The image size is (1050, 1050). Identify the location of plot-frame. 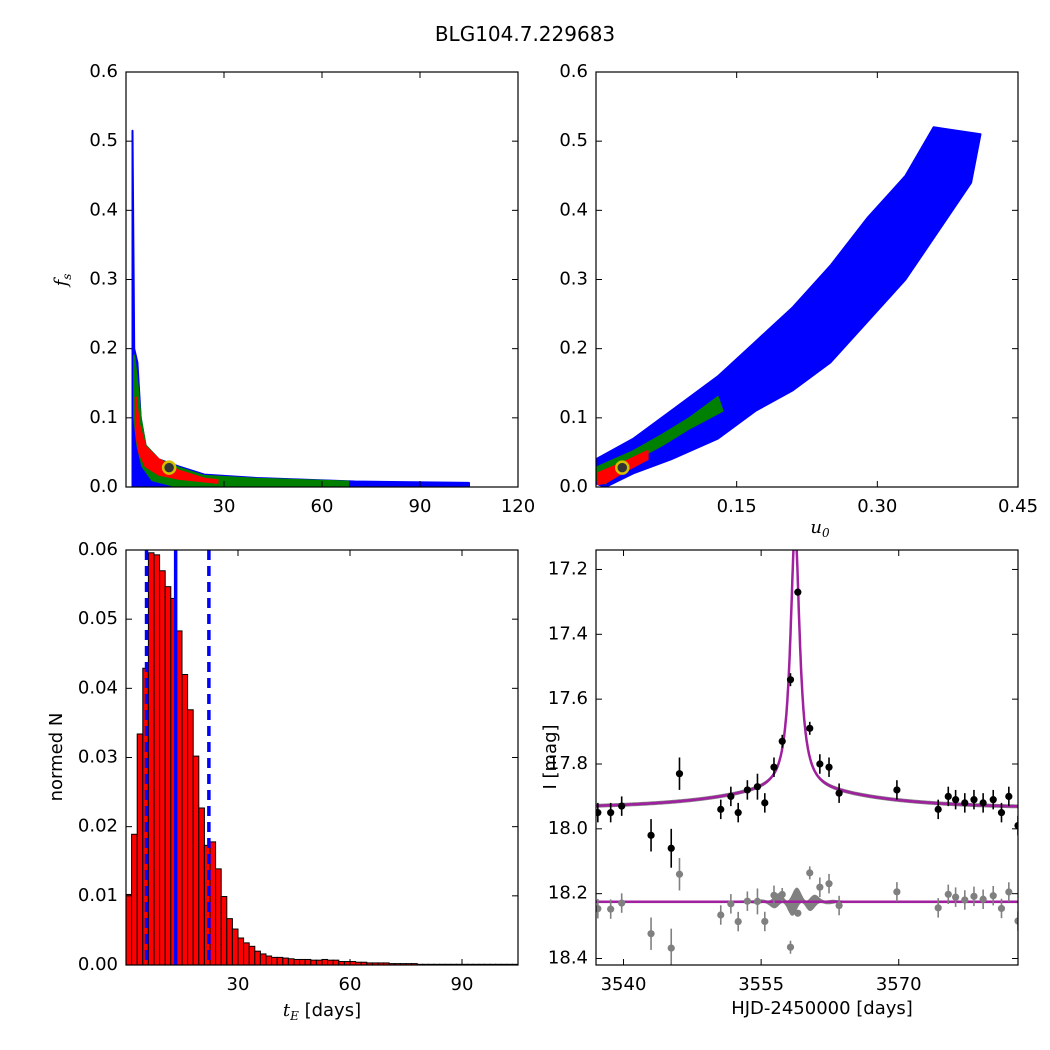
(322, 279).